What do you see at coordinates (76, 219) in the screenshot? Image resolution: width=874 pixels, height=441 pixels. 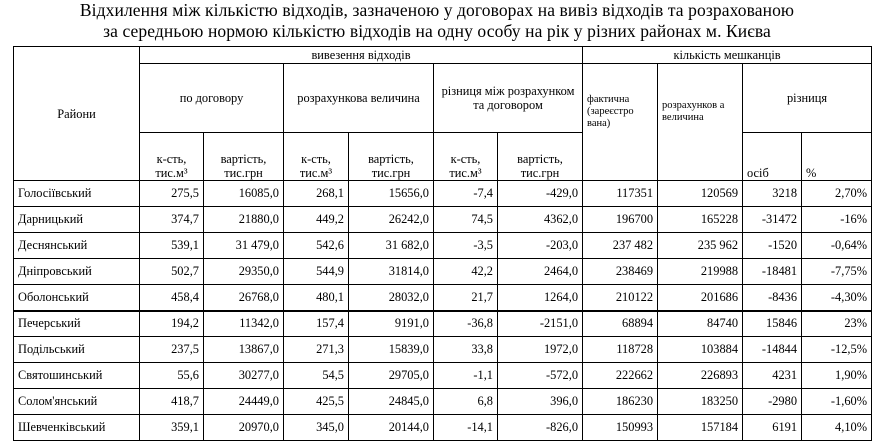 I see `district-name-cell: Дарницький` at bounding box center [76, 219].